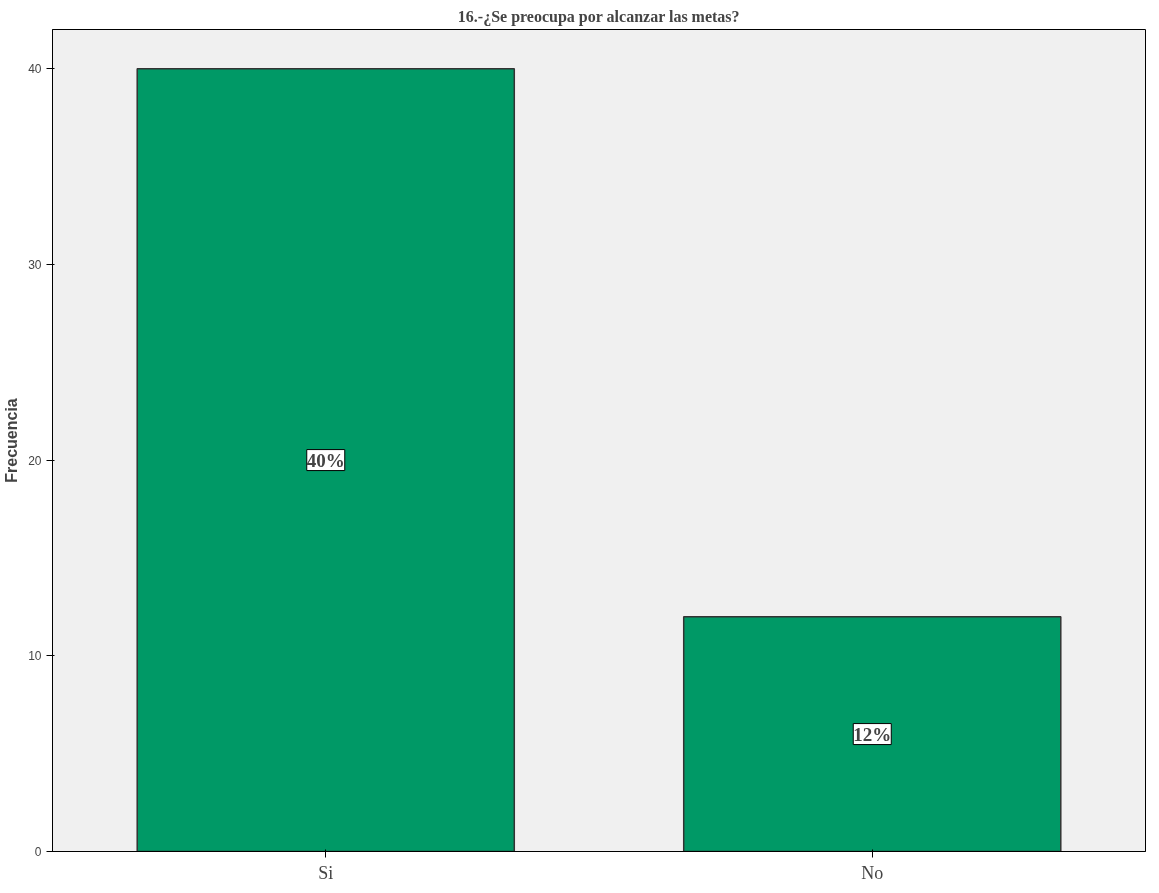 Image resolution: width=1159 pixels, height=893 pixels. Describe the element at coordinates (872, 734) in the screenshot. I see `data-label: 12%` at that location.